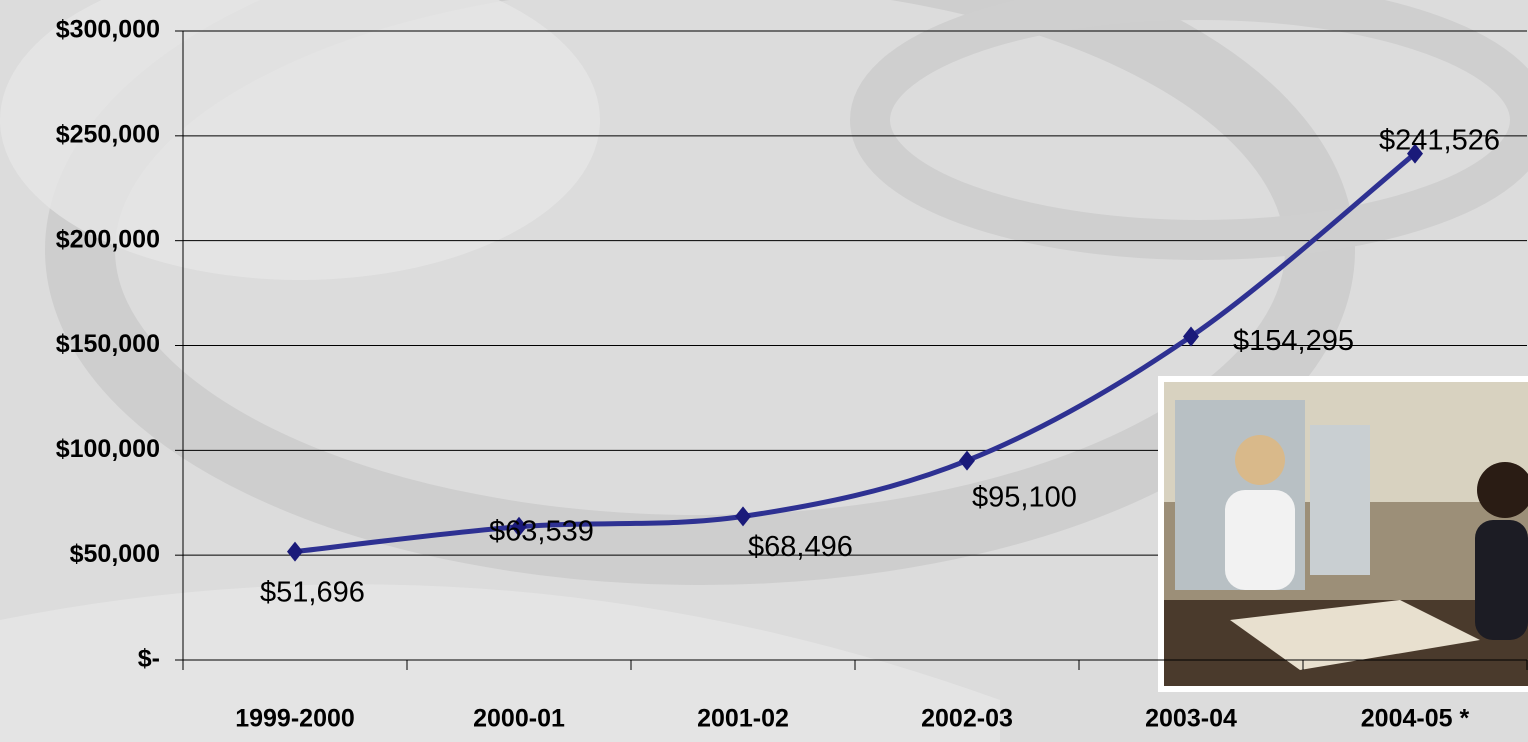 This screenshot has height=742, width=1528. I want to click on x-tick-label: 2001-02, so click(743, 719).